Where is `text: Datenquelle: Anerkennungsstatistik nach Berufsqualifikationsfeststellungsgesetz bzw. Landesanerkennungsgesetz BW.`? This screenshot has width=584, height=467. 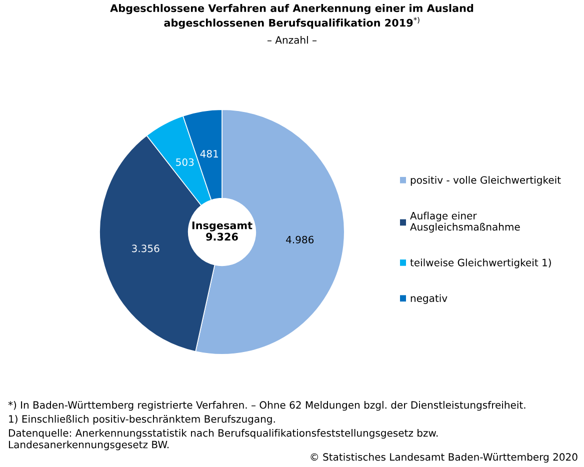
text: Datenquelle: Anerkennungsstatistik nach Berufsqualifikationsfeststellungsgesetz bzw. Landesanerkennungsgesetz BW. is located at coordinates (223, 439).